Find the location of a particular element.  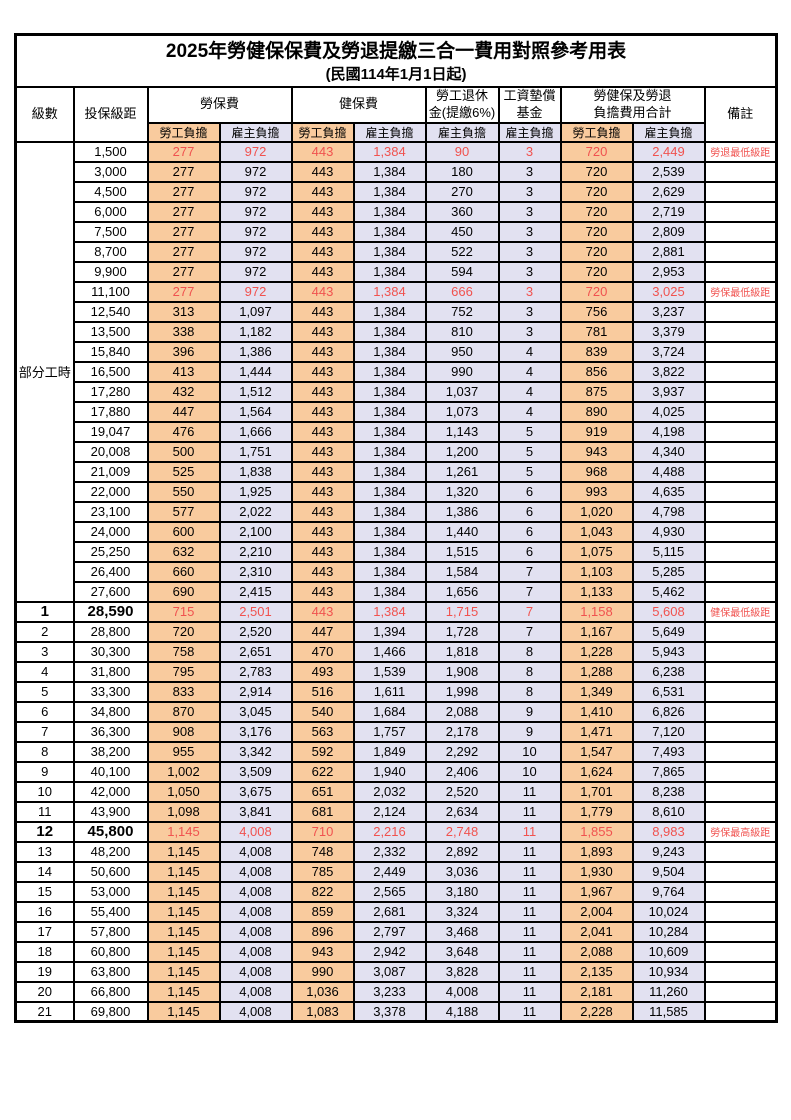

cell-level: 2 is located at coordinates (44, 631).